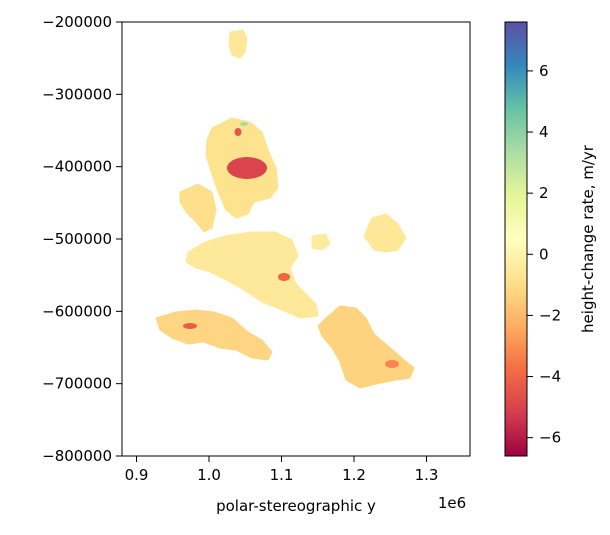 The image size is (610, 535). Describe the element at coordinates (550, 315) in the screenshot. I see `colorbar-tick-label: −2` at that location.